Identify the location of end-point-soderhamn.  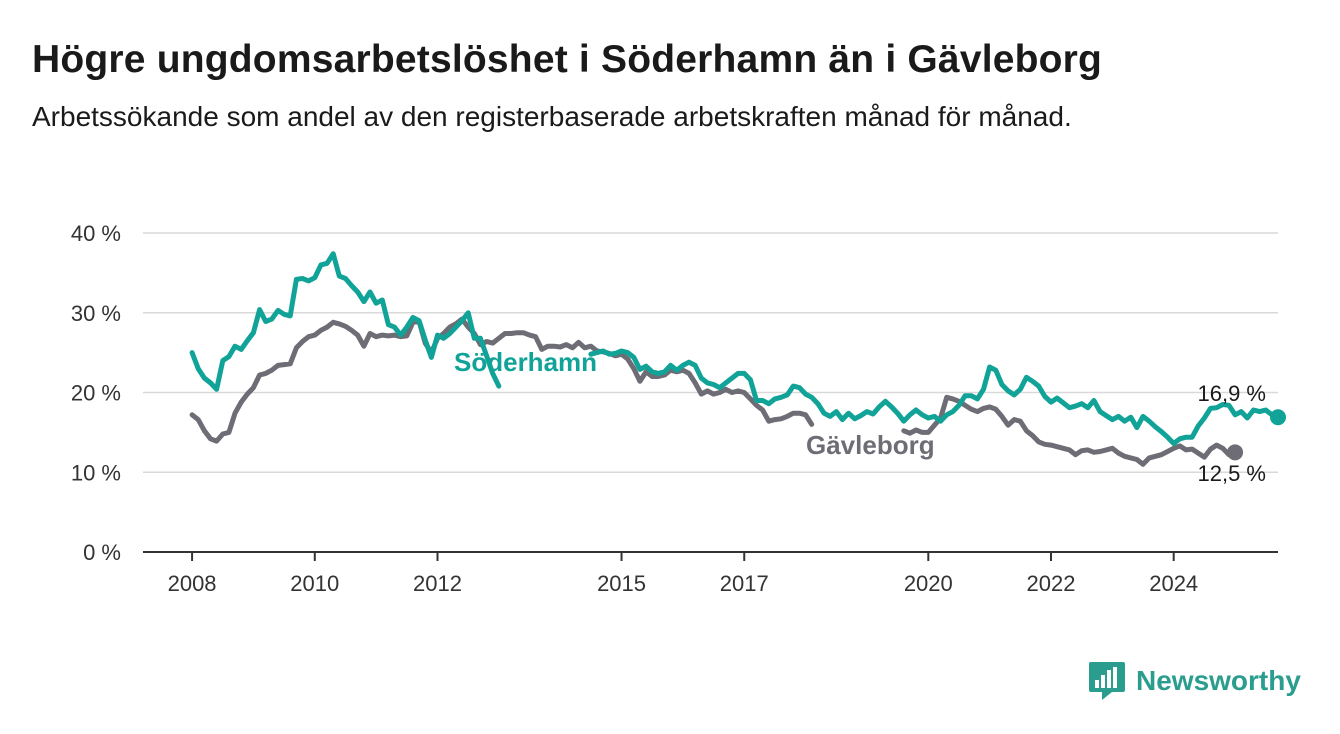
(1278, 417).